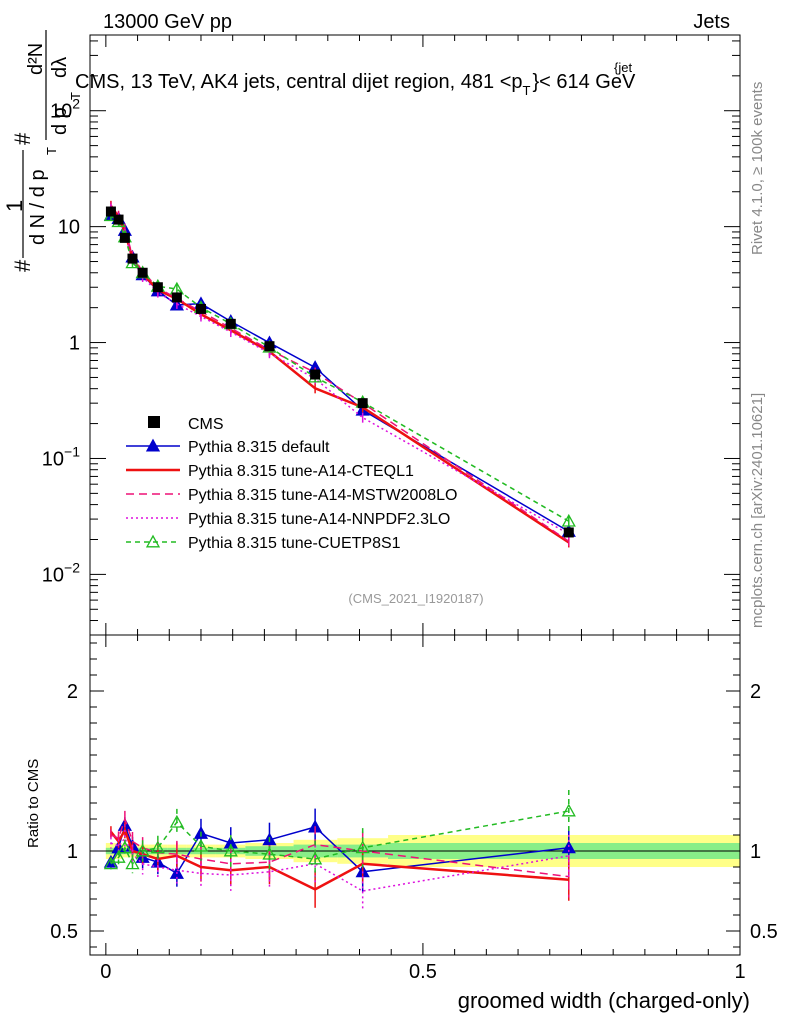  I want to click on y-tick-label: 10², so click(65, 109).